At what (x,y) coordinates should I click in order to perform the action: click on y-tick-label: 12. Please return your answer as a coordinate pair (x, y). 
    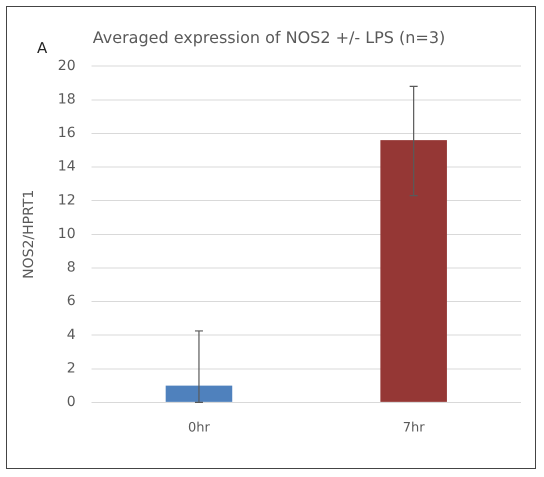
    Looking at the image, I should click on (67, 200).